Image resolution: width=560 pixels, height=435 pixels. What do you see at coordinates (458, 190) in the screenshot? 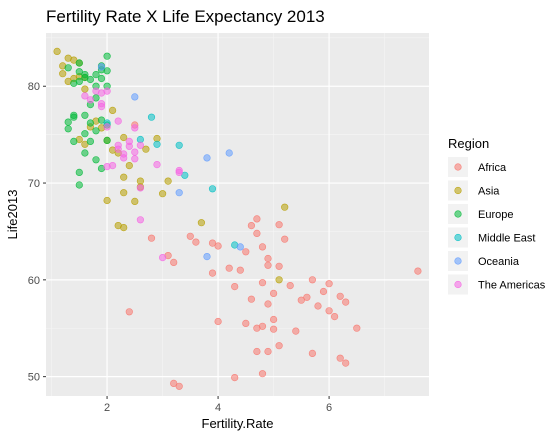
I see `legend-swatch-asia` at bounding box center [458, 190].